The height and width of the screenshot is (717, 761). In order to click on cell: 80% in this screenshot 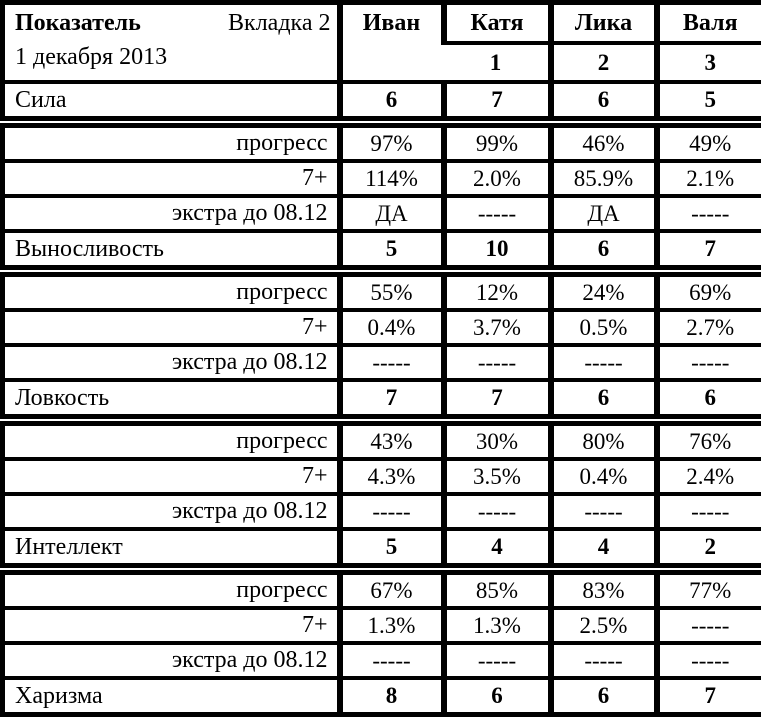, I will do `click(604, 442)`.